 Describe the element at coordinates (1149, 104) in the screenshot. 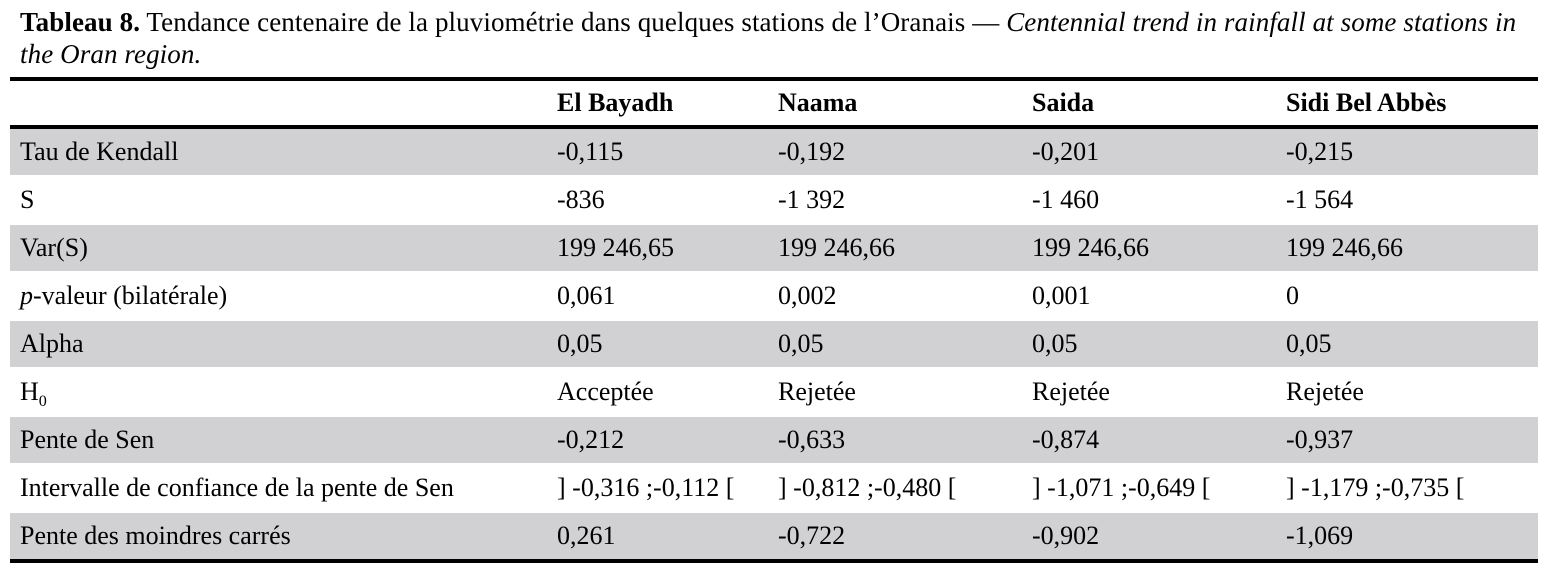

I see `column-header-saida: Saida` at that location.